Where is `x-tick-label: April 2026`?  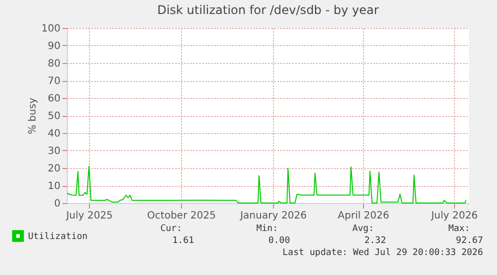 x-tick-label: April 2026 is located at coordinates (364, 216).